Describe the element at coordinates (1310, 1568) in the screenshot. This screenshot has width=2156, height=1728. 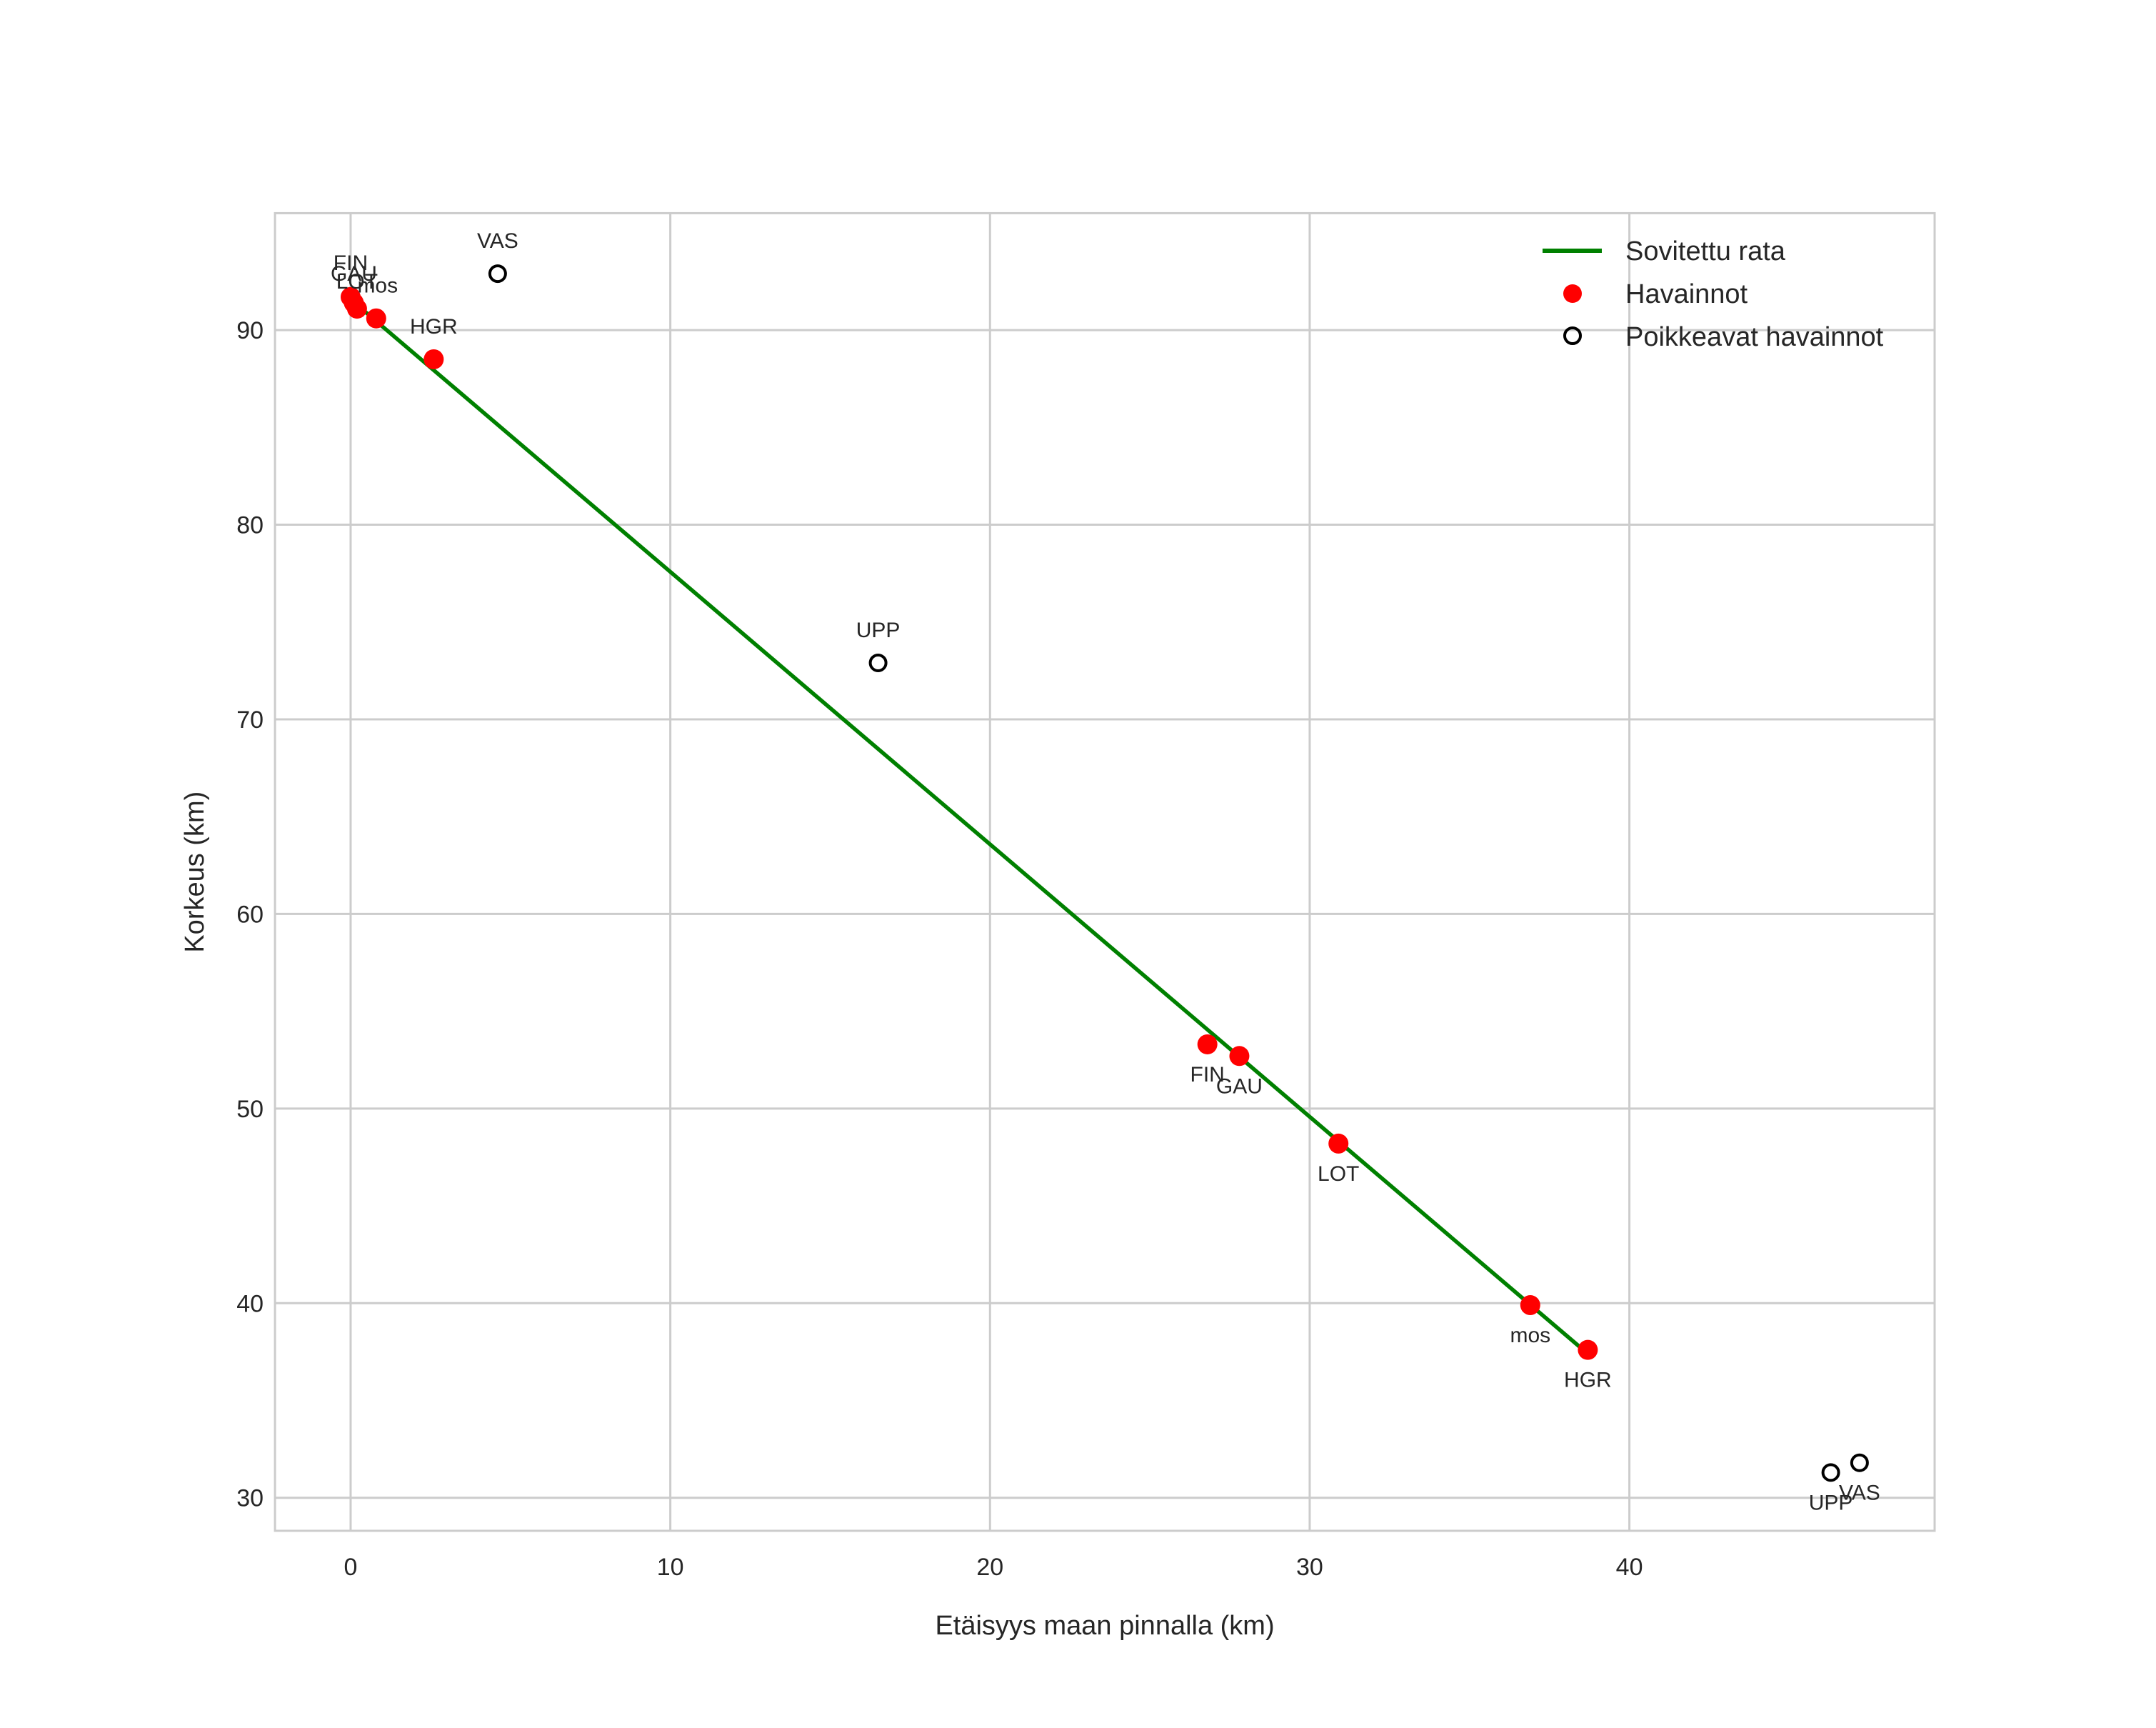
I see `x-tick-label: 30` at that location.